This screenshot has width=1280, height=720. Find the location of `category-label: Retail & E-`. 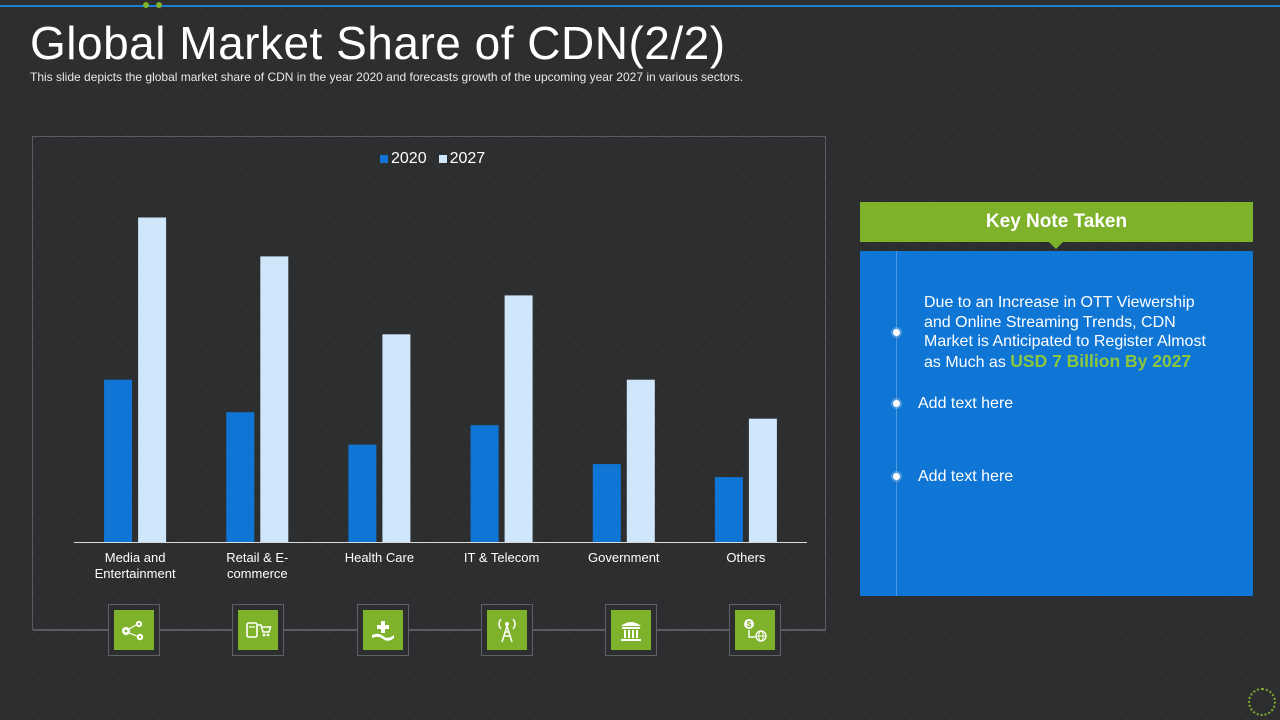

category-label: Retail & E- is located at coordinates (257, 557).